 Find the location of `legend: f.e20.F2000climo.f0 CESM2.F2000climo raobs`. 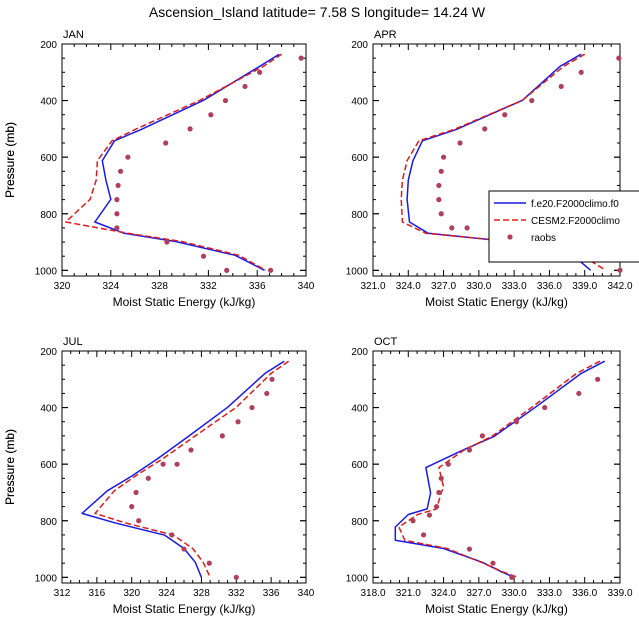

legend: f.e20.F2000climo.f0 CESM2.F2000climo raobs is located at coordinates (563, 226).